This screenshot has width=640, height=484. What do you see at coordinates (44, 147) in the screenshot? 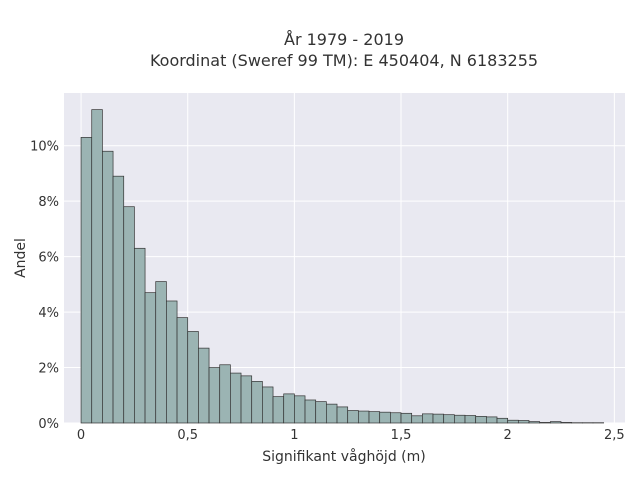
I see `y-tick-label: 10%` at bounding box center [44, 147].